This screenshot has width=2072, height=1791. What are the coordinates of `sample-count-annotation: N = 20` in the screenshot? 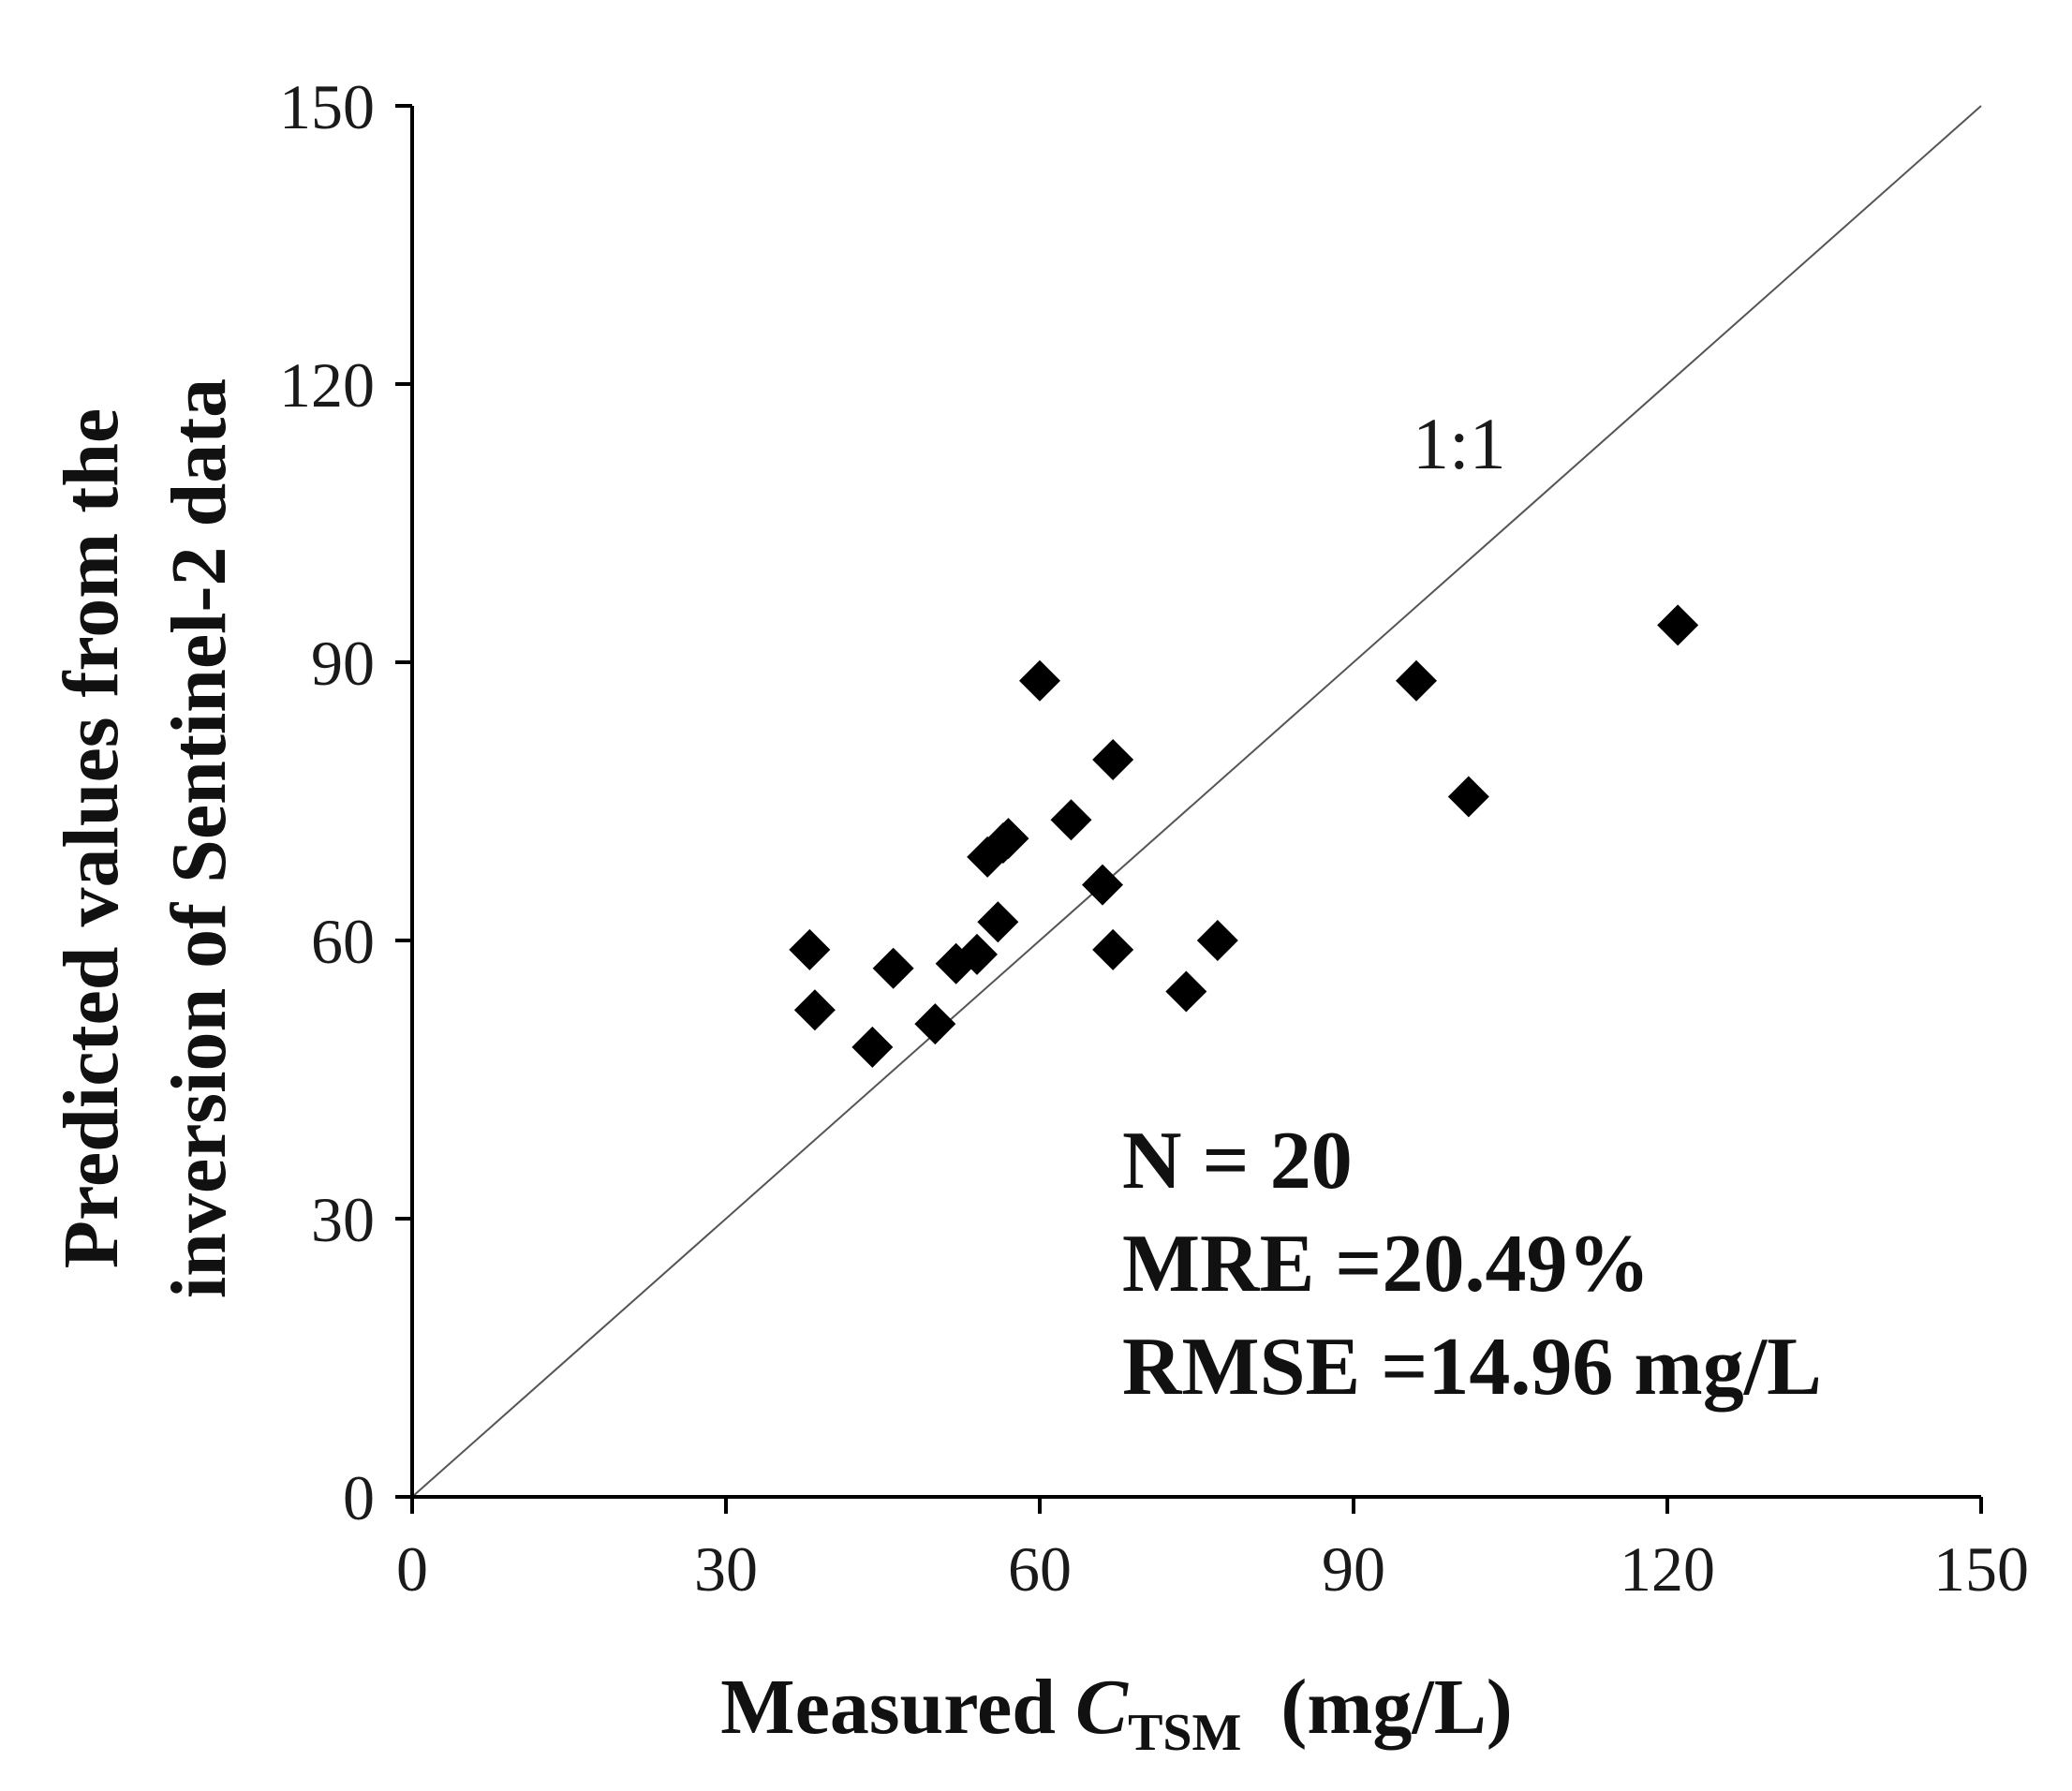 It's located at (1237, 1161).